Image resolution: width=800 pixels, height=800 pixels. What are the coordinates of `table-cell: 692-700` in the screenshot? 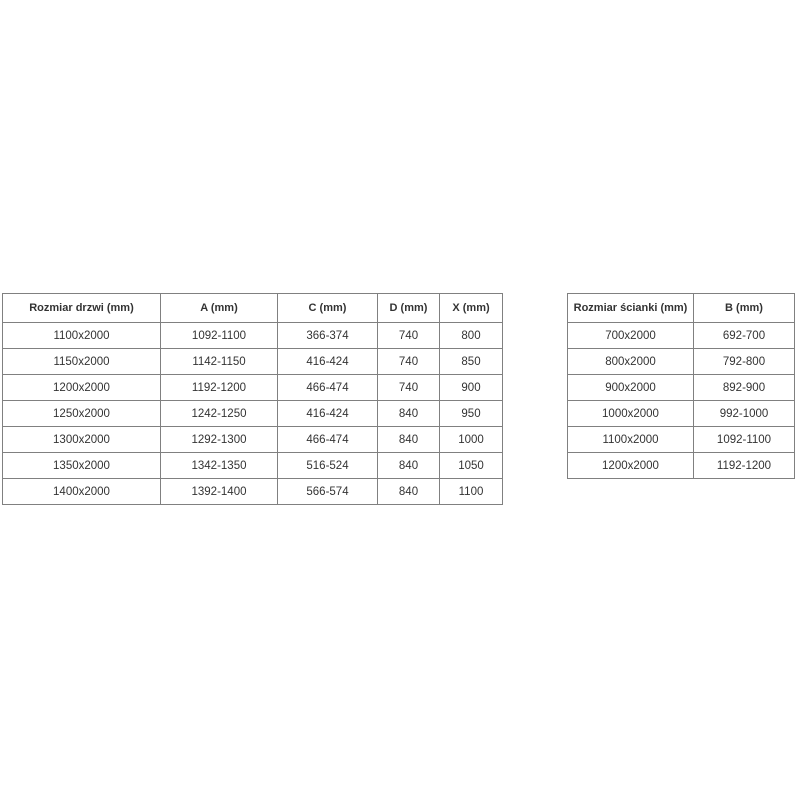 It's located at (744, 335).